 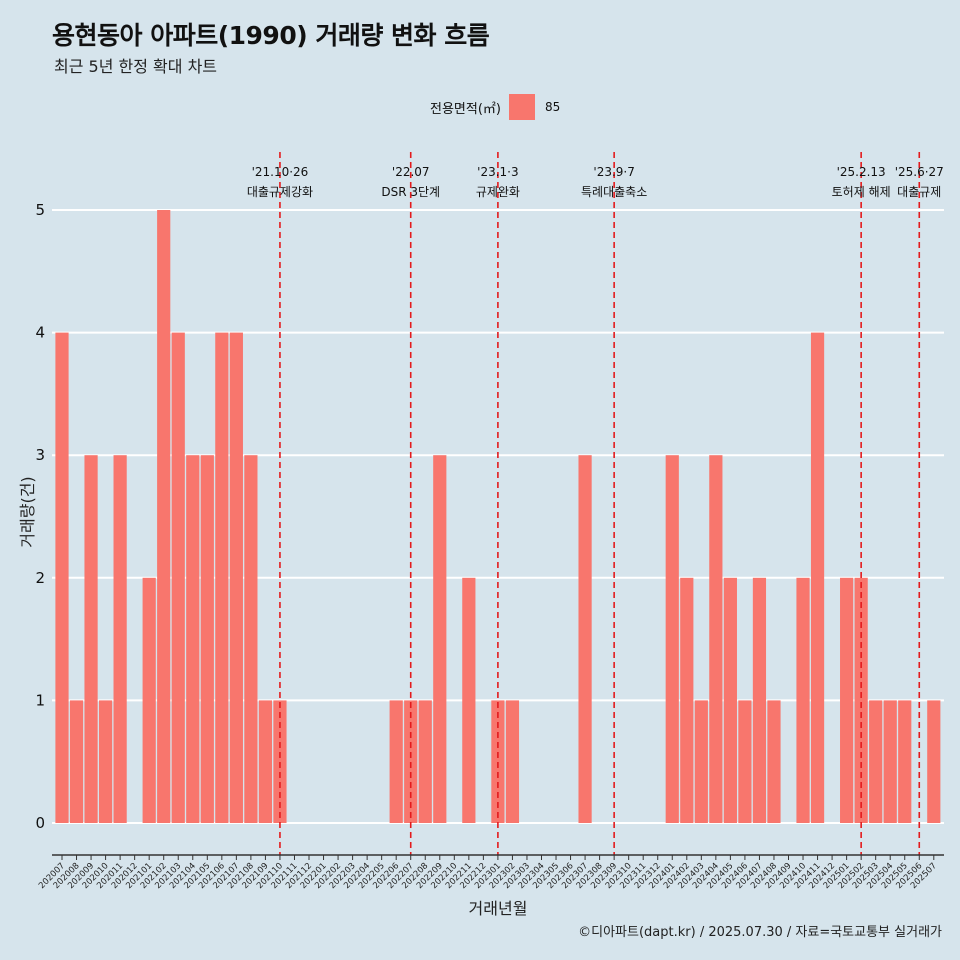 I want to click on chart-title: 용현동아 아파트(1990) 거래량 변화 흐름, so click(x=271, y=35).